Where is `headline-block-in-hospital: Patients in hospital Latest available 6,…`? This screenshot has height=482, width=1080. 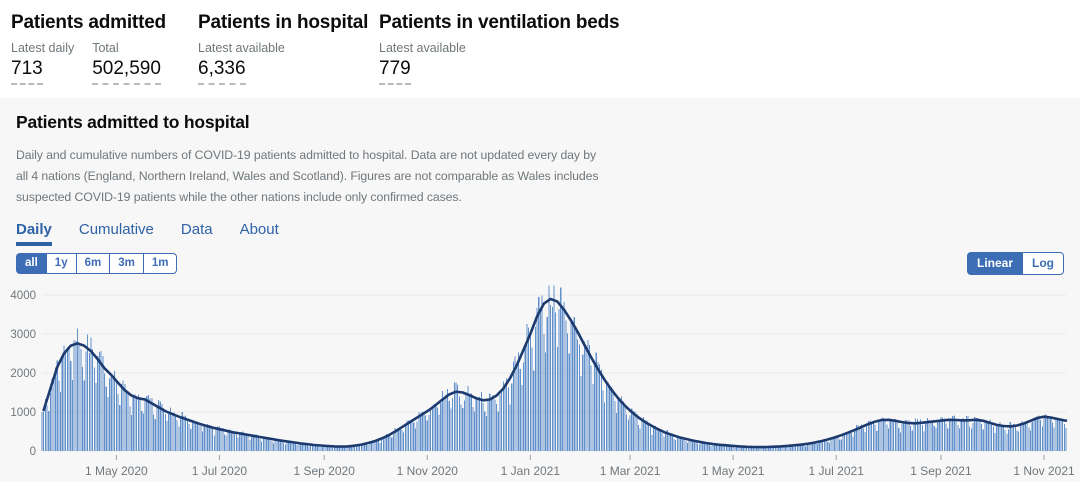 headline-block-in-hospital: Patients in hospital Latest available 6,… is located at coordinates (288, 48).